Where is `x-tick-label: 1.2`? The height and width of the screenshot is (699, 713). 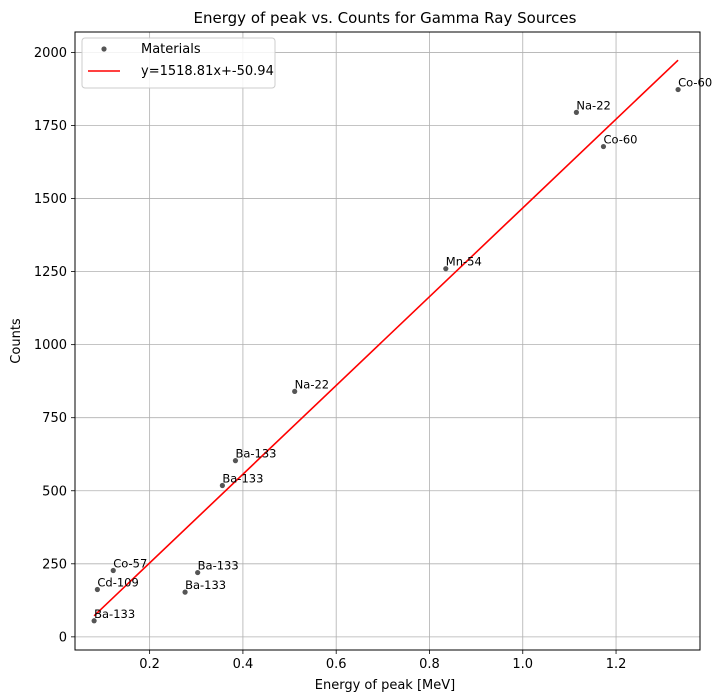 x-tick-label: 1.2 is located at coordinates (616, 664).